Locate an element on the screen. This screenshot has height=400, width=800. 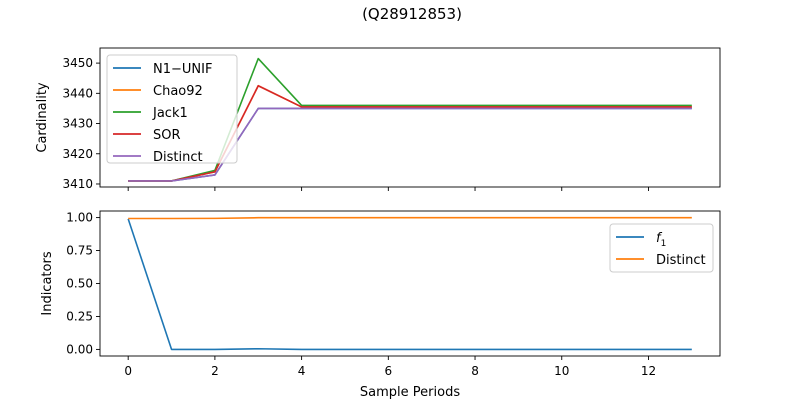
x-tick-label: 2 is located at coordinates (215, 371).